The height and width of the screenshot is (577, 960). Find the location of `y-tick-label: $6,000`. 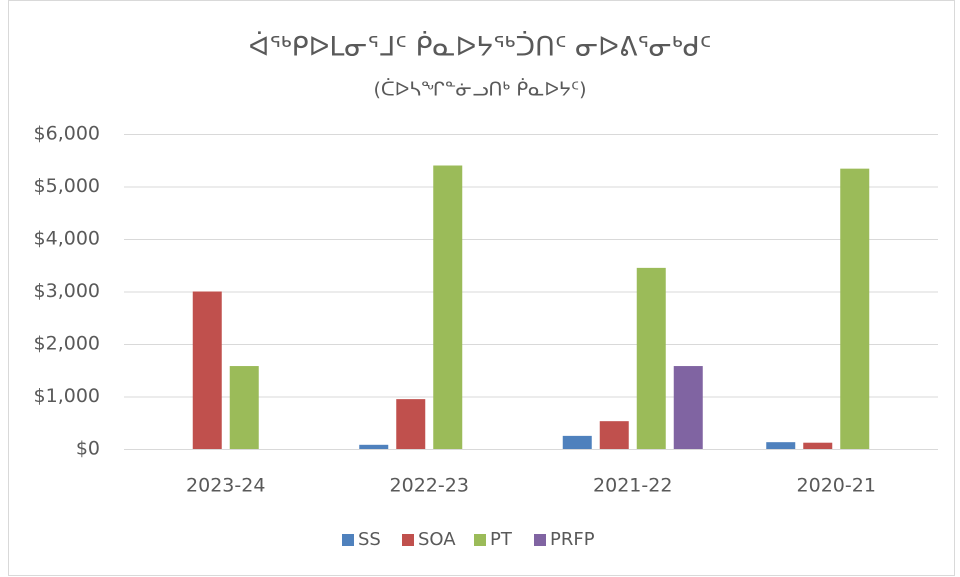

y-tick-label: $6,000 is located at coordinates (67, 134).